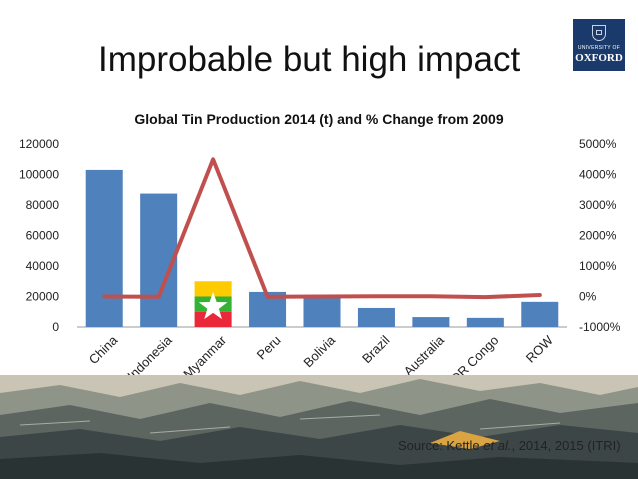  I want to click on category-label: DR Congo, so click(475, 356).